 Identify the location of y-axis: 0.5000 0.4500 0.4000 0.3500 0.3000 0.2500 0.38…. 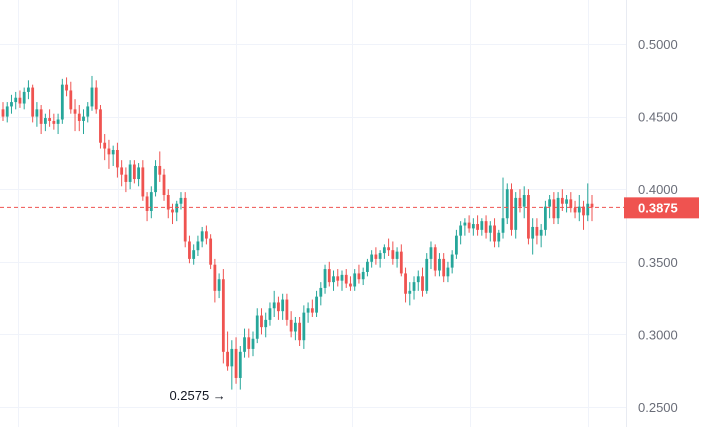
(661, 226).